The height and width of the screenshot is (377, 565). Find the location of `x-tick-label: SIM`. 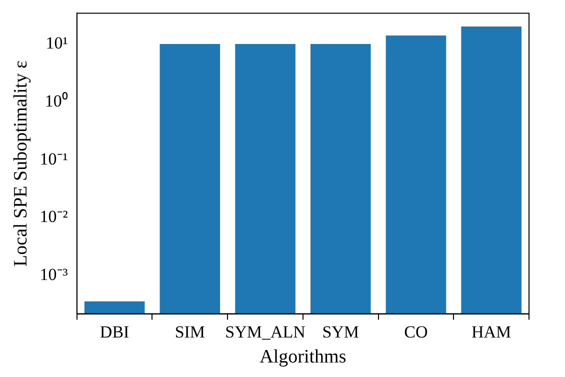

x-tick-label: SIM is located at coordinates (190, 332).